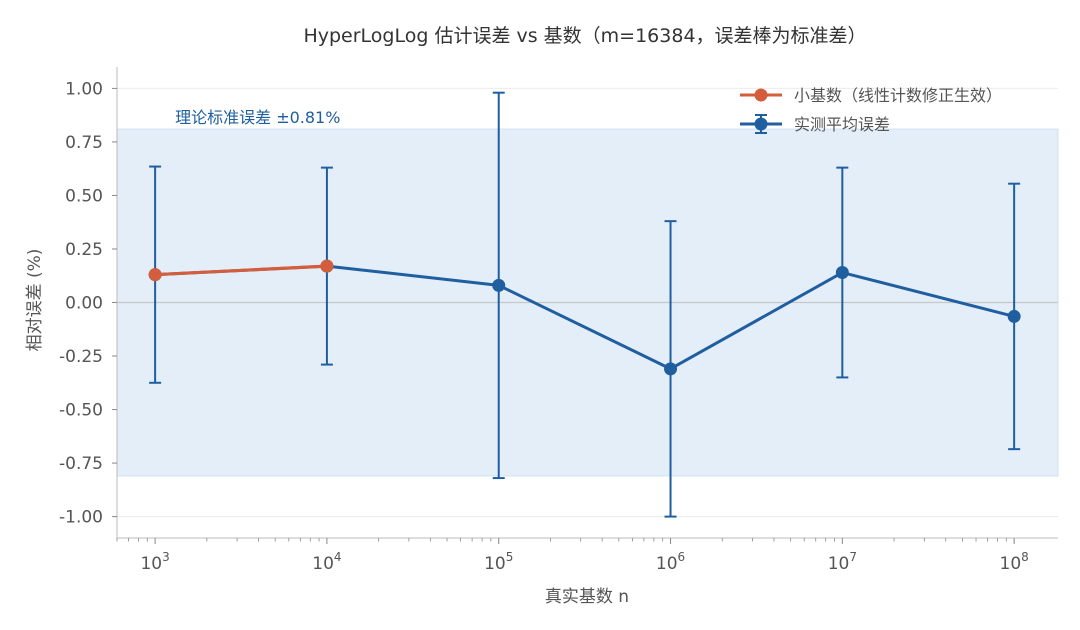 This screenshot has height=630, width=1080. Describe the element at coordinates (326, 562) in the screenshot. I see `x-tick-label: 10⁴` at that location.